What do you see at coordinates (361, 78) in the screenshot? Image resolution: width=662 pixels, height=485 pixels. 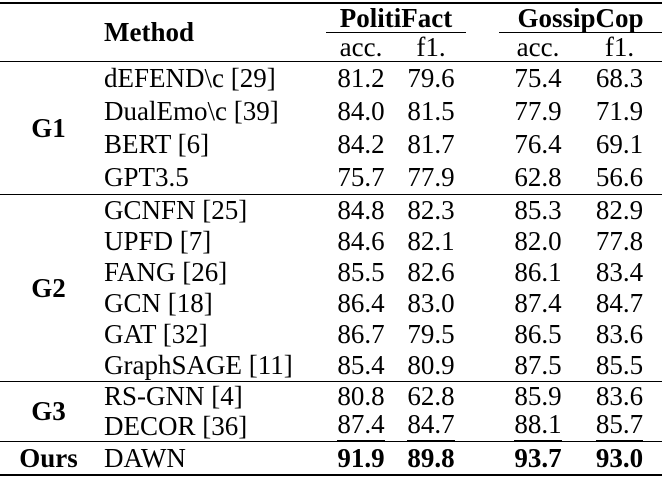 I see `metric-value: 81.2` at bounding box center [361, 78].